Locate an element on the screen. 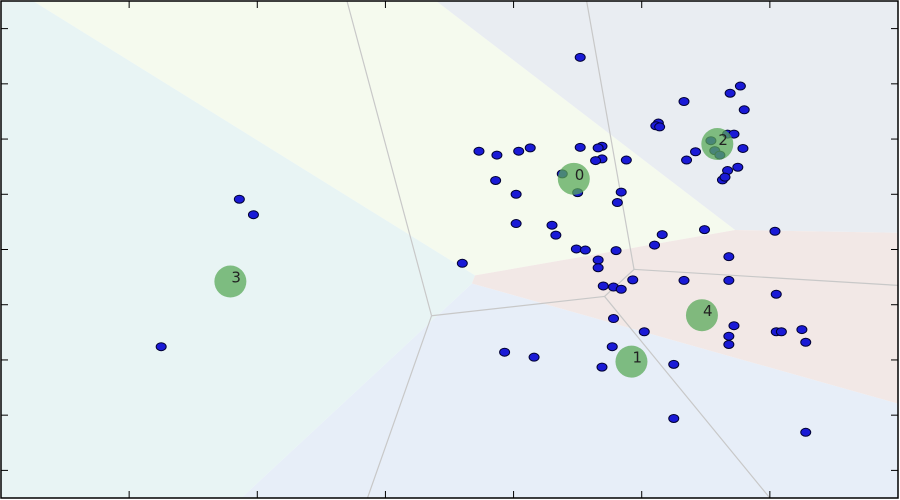 The width and height of the screenshot is (900, 500). centroid-label: 1 is located at coordinates (637, 358).